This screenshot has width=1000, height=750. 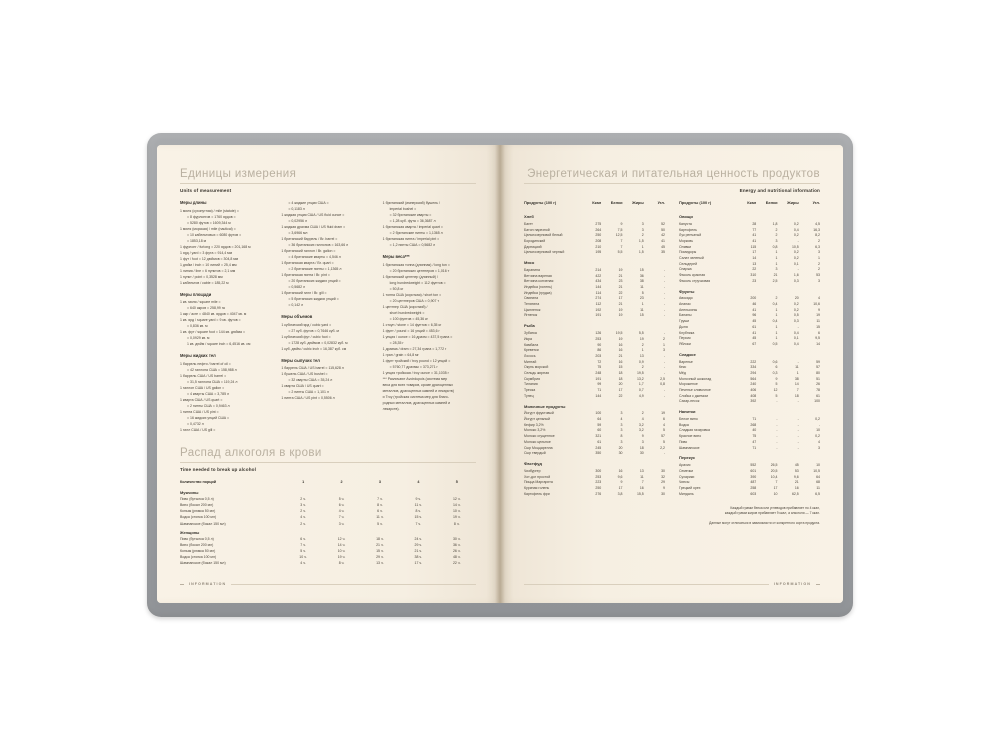 I want to click on table-row: Камбала 90 16 2 1, so click(x=594, y=345).